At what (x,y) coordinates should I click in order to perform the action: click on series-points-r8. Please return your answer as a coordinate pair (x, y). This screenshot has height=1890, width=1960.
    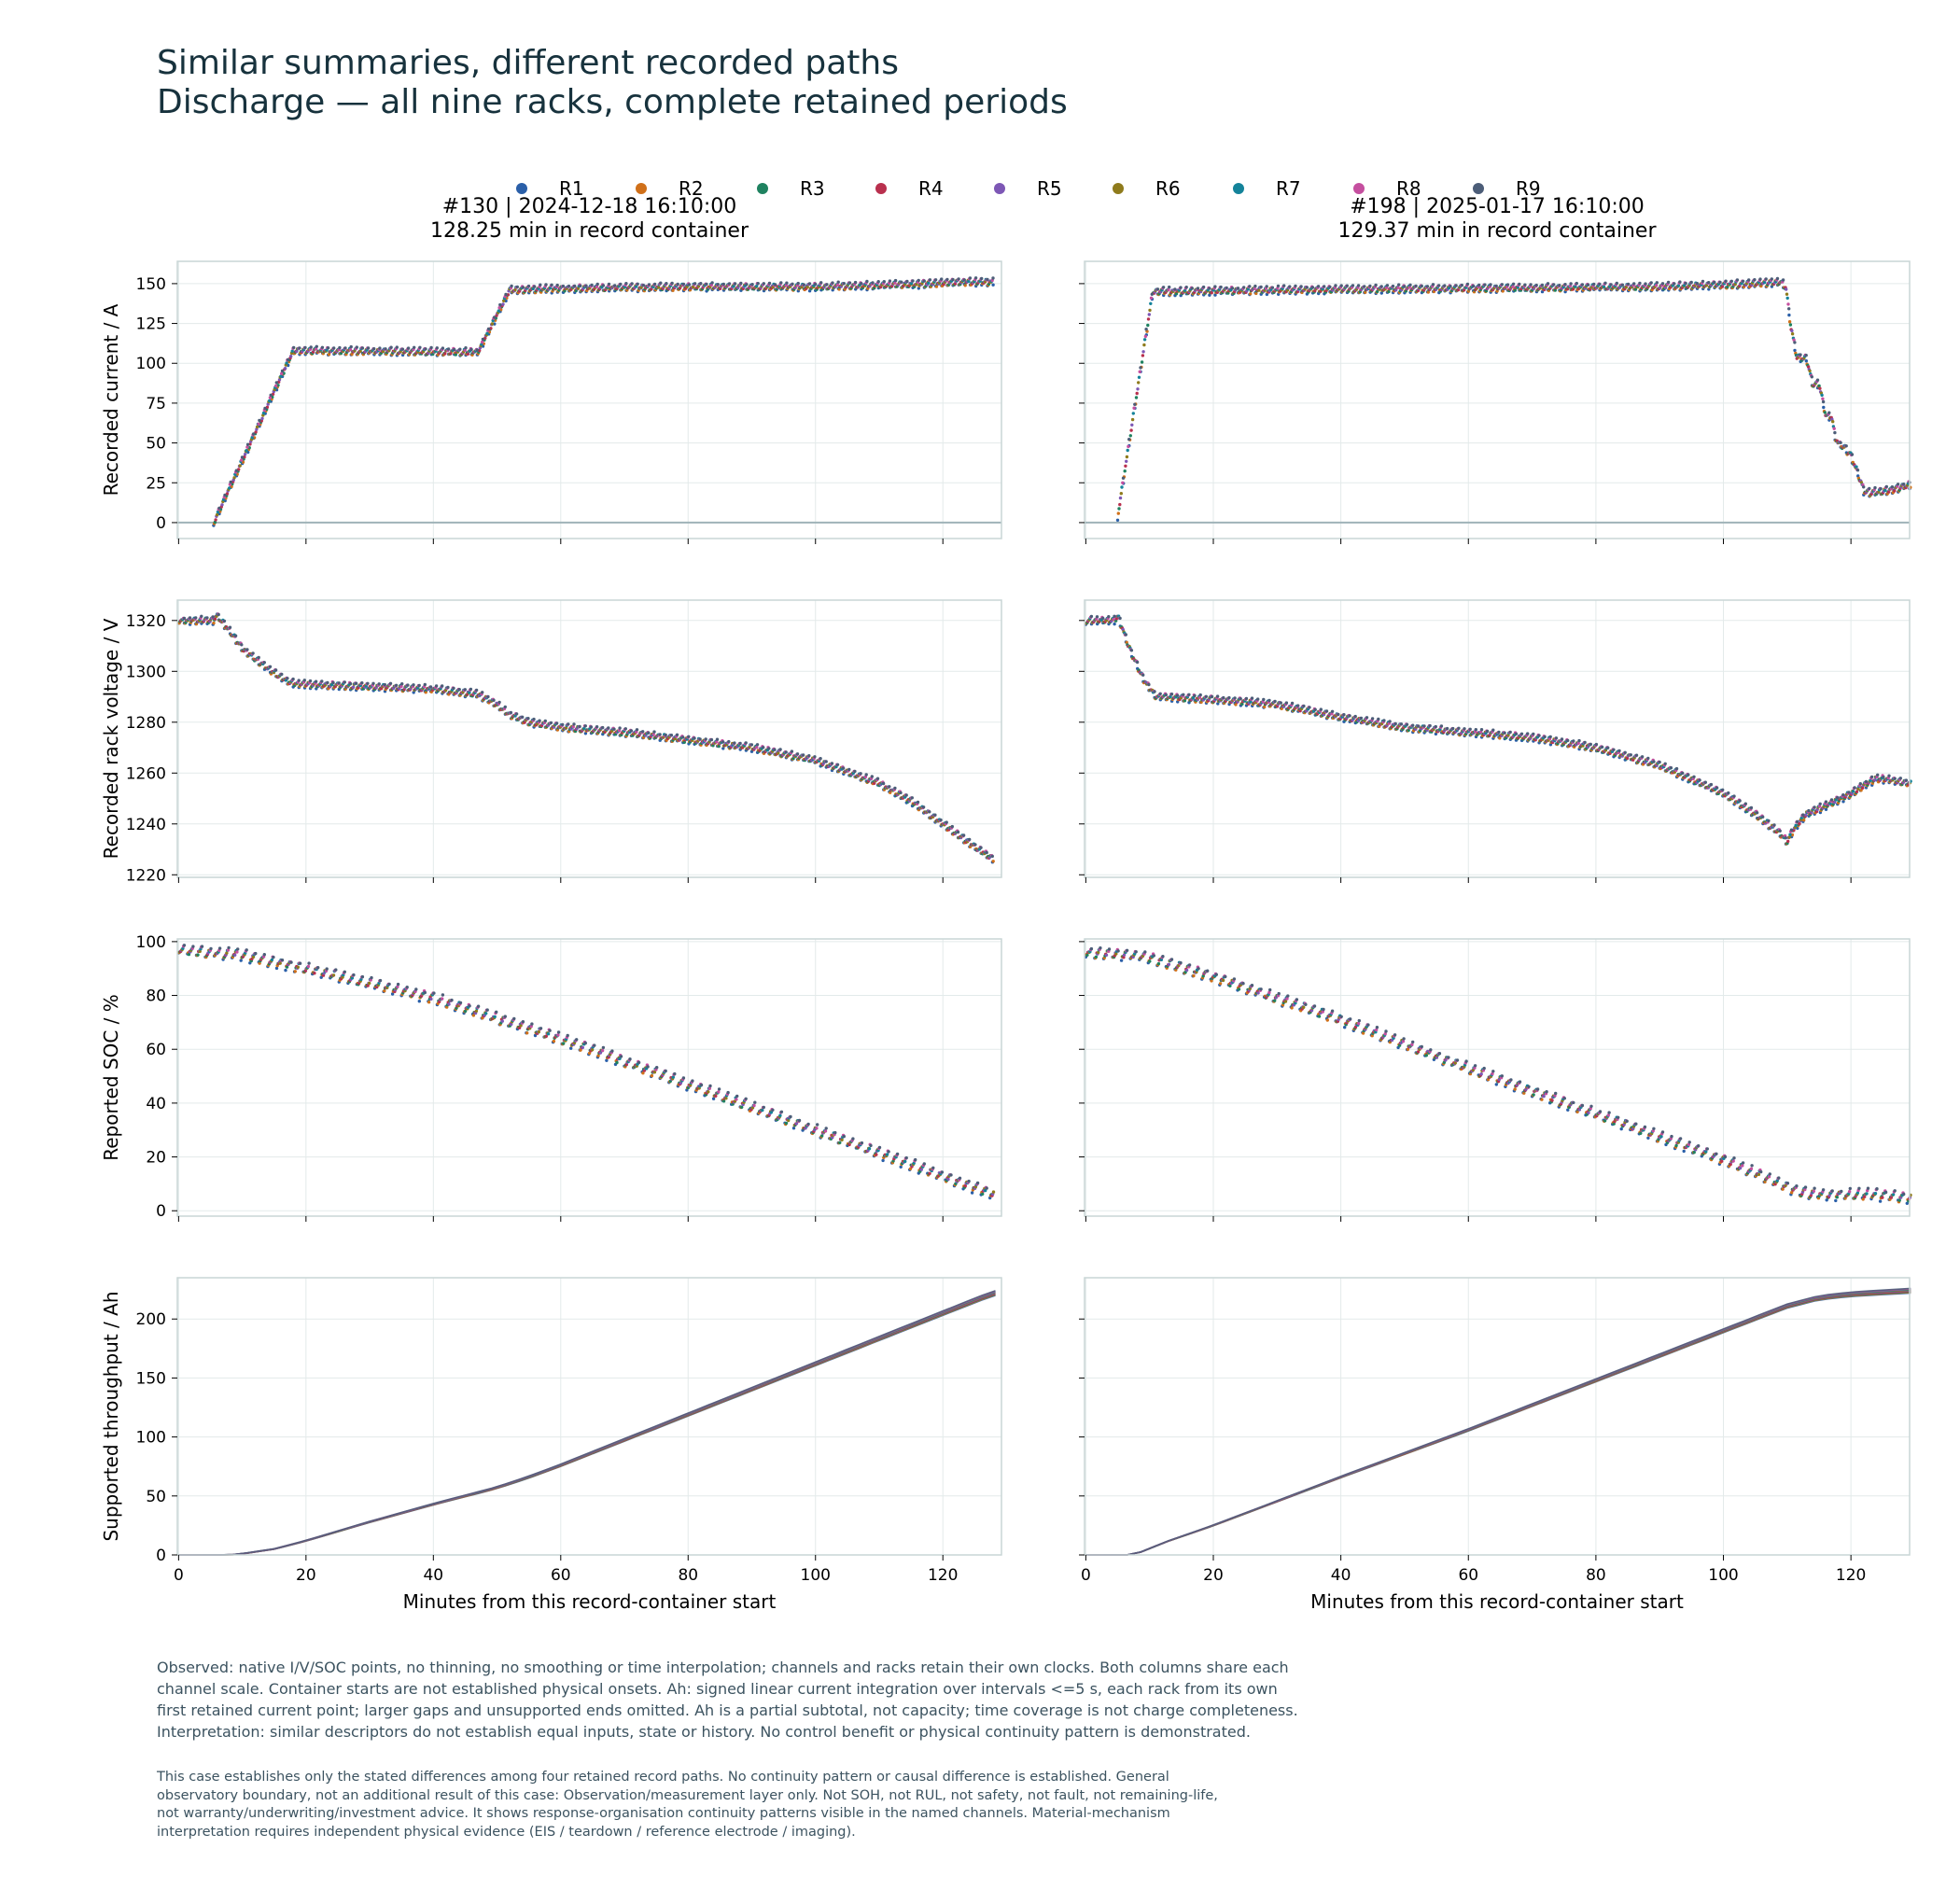
    Looking at the image, I should click on (605, 394).